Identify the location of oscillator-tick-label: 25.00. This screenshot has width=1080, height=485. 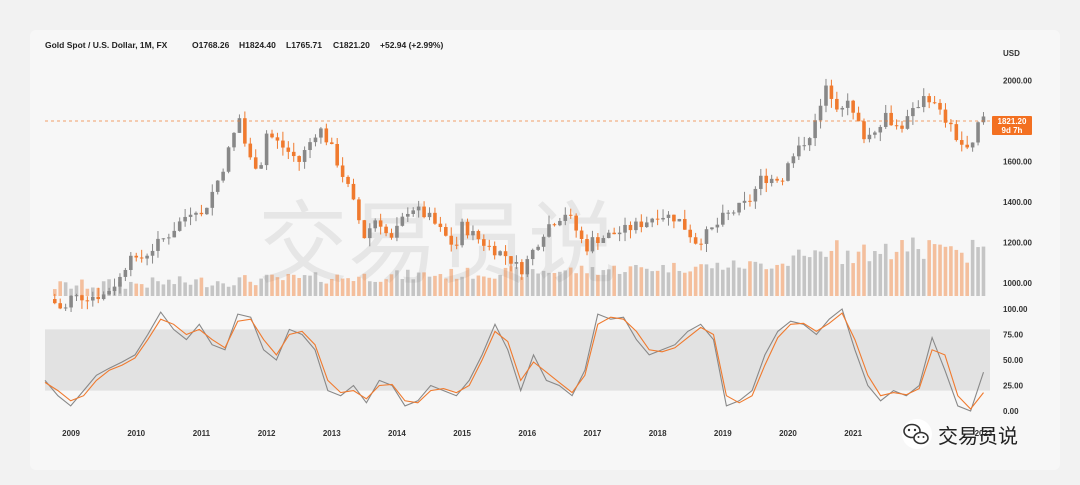
(1013, 386).